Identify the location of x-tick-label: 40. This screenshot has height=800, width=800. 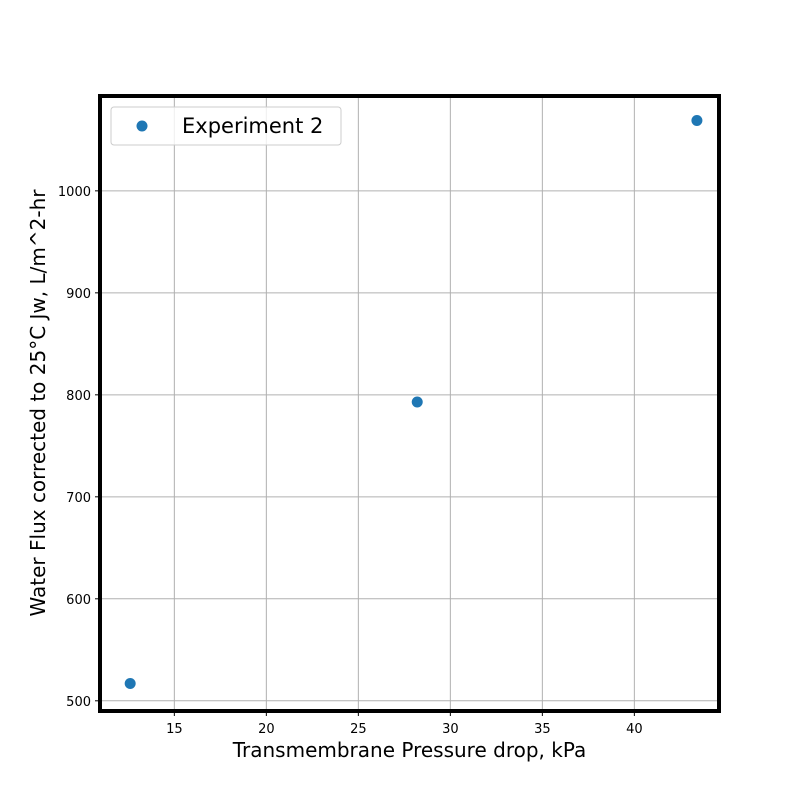
(634, 729).